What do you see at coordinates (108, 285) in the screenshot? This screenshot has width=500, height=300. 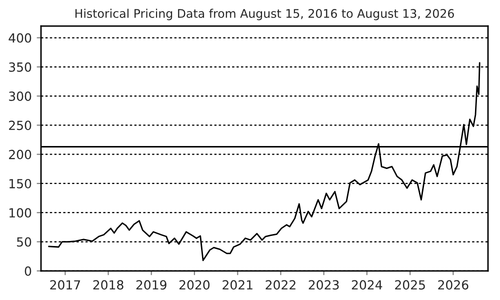 I see `x-tick-label: 2018` at bounding box center [108, 285].